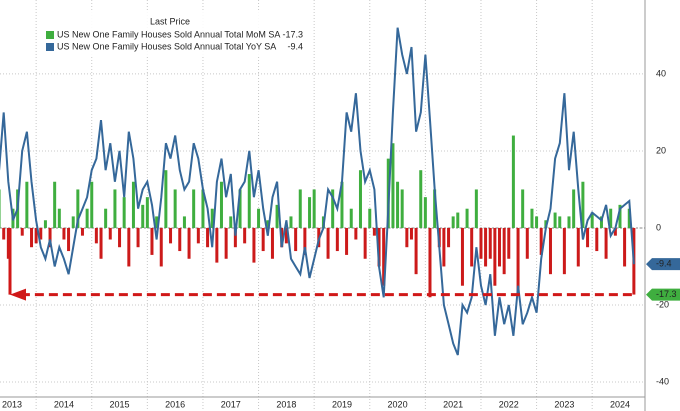 The image size is (680, 411). I want to click on x-tick-label: 2021, so click(453, 404).